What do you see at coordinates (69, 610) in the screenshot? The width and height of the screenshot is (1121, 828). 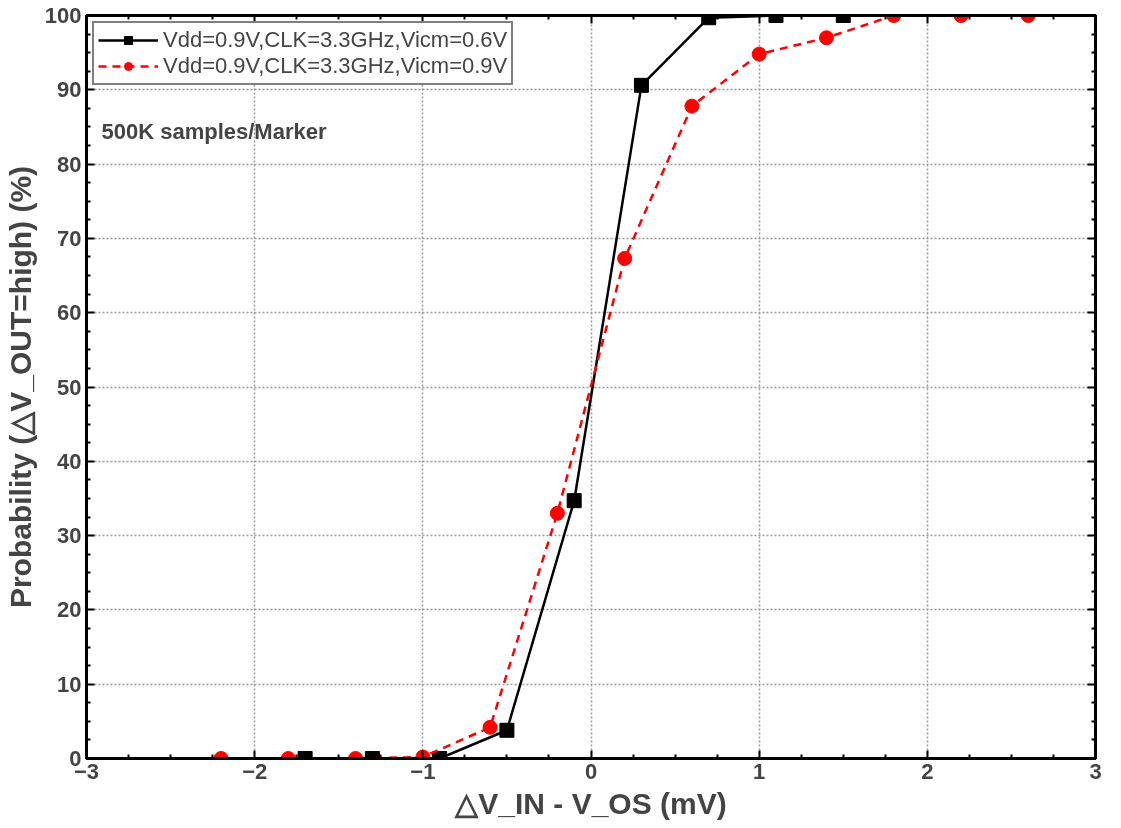 I see `y-tick-label: 20` at bounding box center [69, 610].